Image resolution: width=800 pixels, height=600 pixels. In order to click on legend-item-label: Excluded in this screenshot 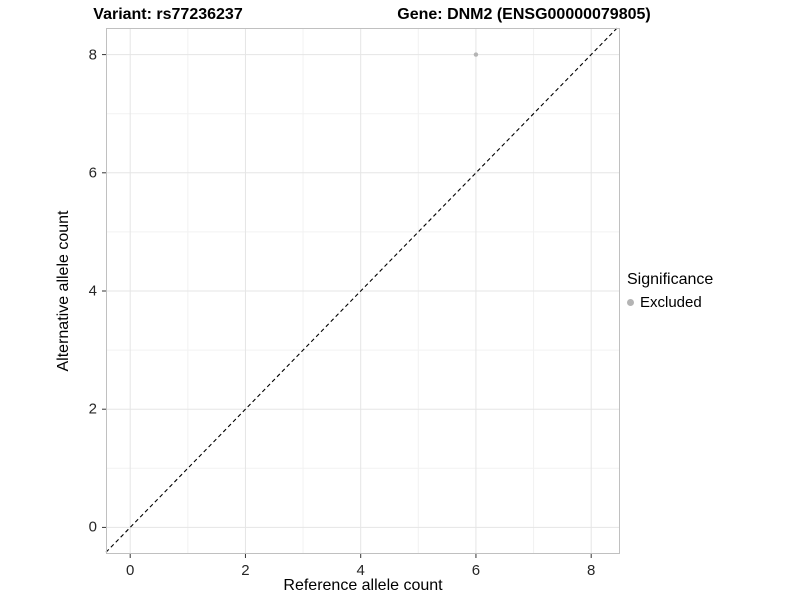, I will do `click(671, 302)`.